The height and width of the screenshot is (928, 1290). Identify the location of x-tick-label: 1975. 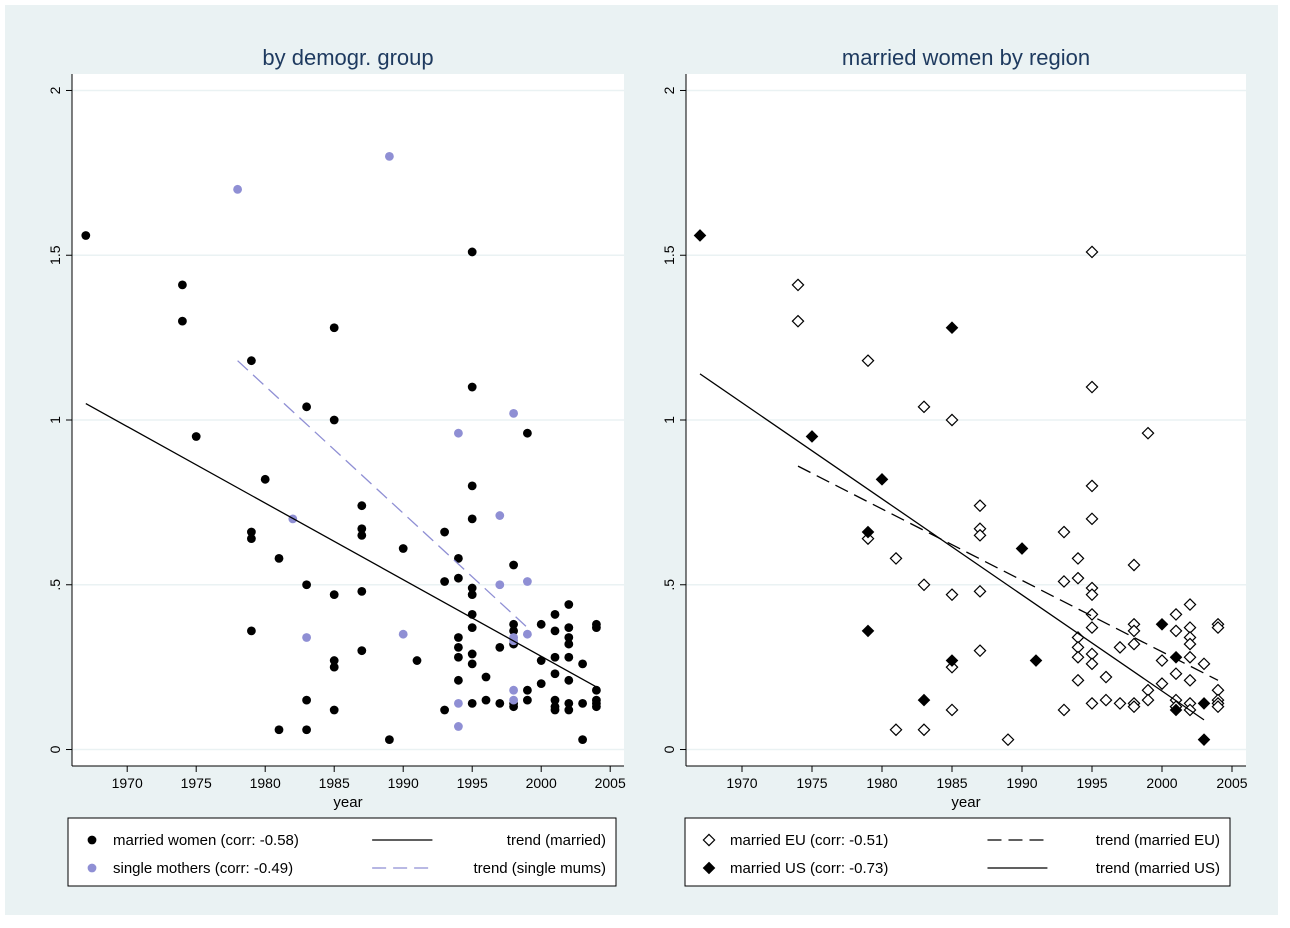
(811, 783).